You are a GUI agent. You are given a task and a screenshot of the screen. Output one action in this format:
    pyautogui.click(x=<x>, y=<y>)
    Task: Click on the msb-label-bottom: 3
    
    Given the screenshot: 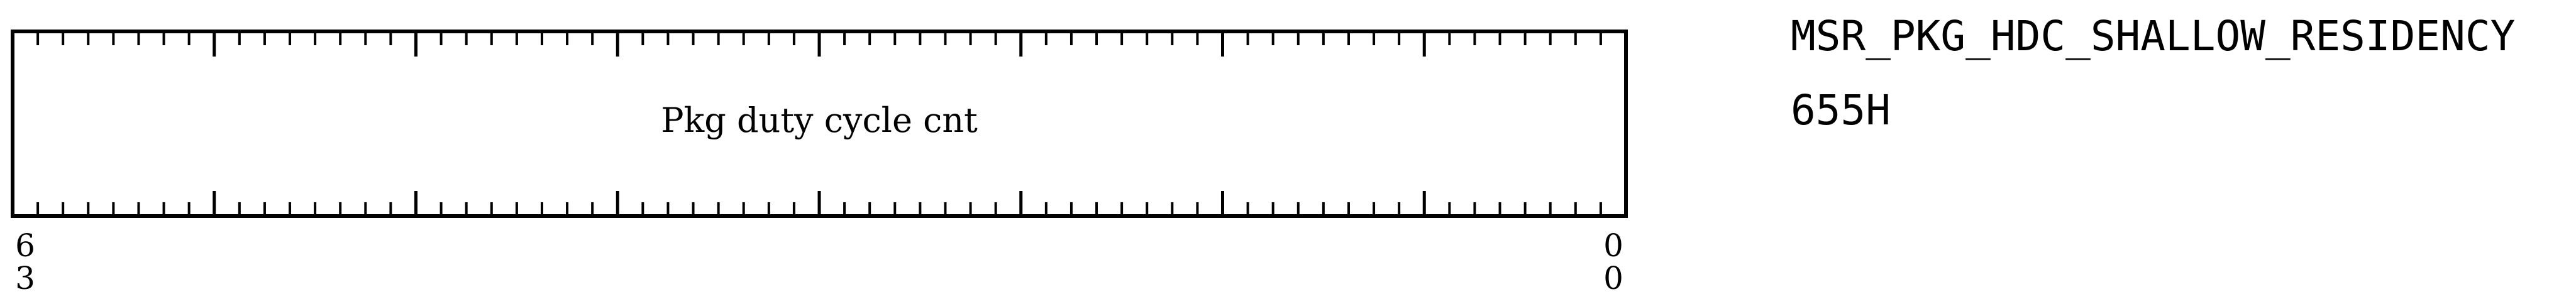 What is the action you would take?
    pyautogui.click(x=25, y=278)
    